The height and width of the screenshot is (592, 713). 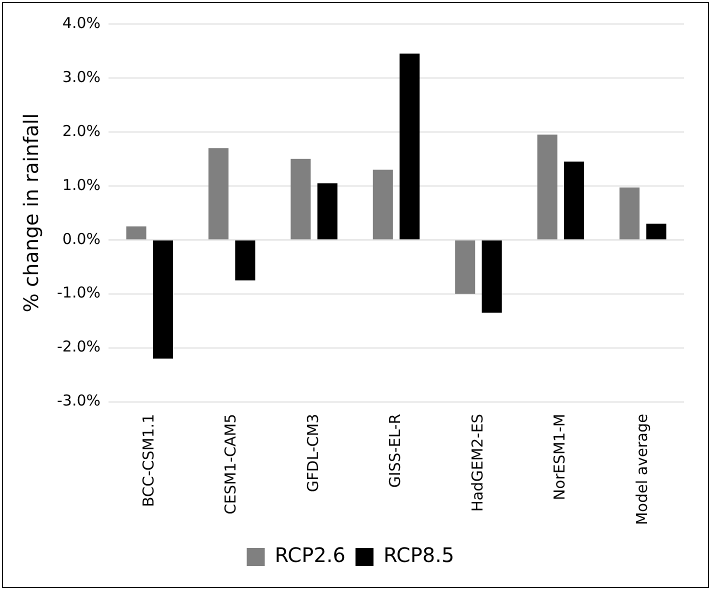 What do you see at coordinates (559, 457) in the screenshot?
I see `x-tick-label: NorESM1-M` at bounding box center [559, 457].